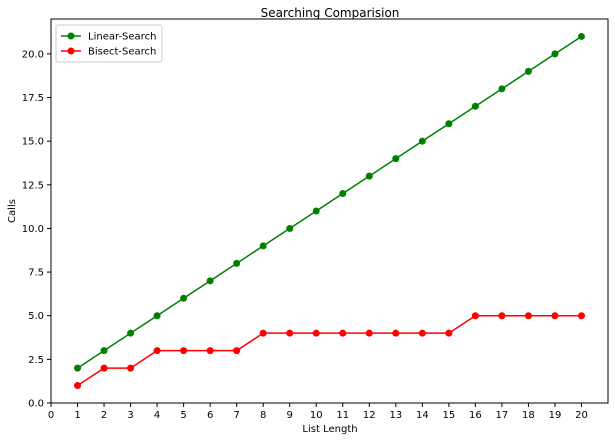 The height and width of the screenshot is (441, 615). What do you see at coordinates (12, 211) in the screenshot?
I see `y-axis-title: Calls` at bounding box center [12, 211].